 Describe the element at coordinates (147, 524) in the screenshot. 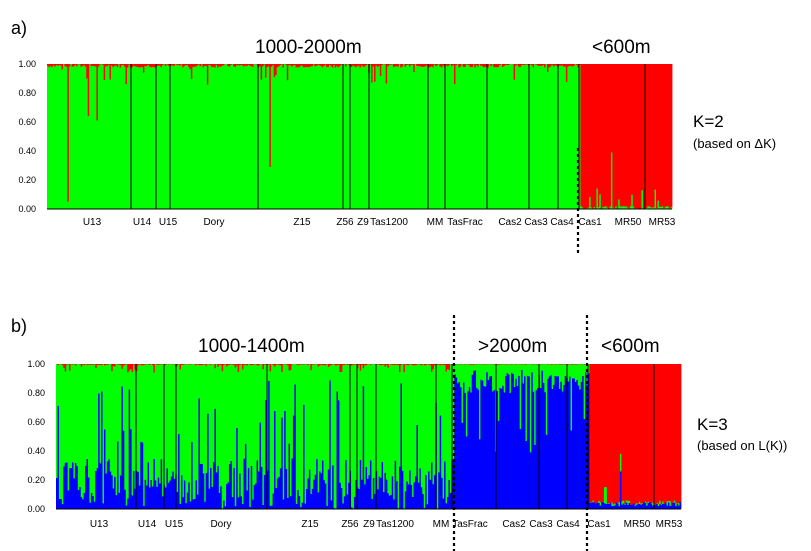

I see `population-label: U14` at that location.